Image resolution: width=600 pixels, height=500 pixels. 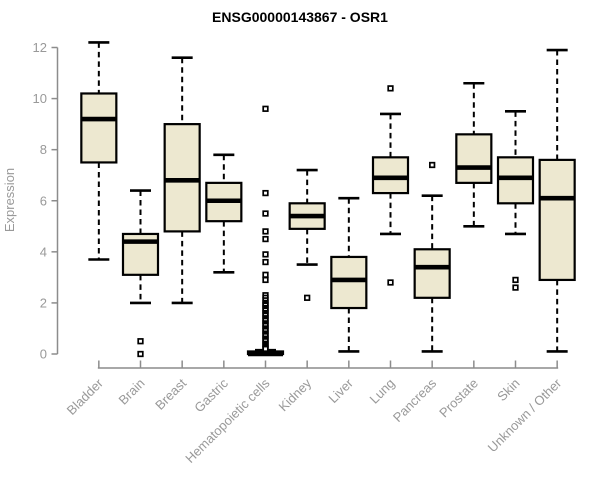 What do you see at coordinates (415, 400) in the screenshot?
I see `x-tick-label: Pancreas` at bounding box center [415, 400].